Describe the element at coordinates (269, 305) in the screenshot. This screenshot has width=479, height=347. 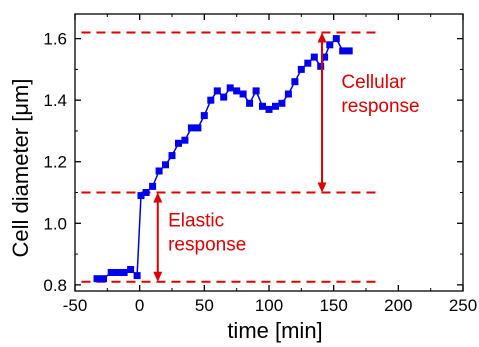
I see `x-tick-label: 100` at that location.